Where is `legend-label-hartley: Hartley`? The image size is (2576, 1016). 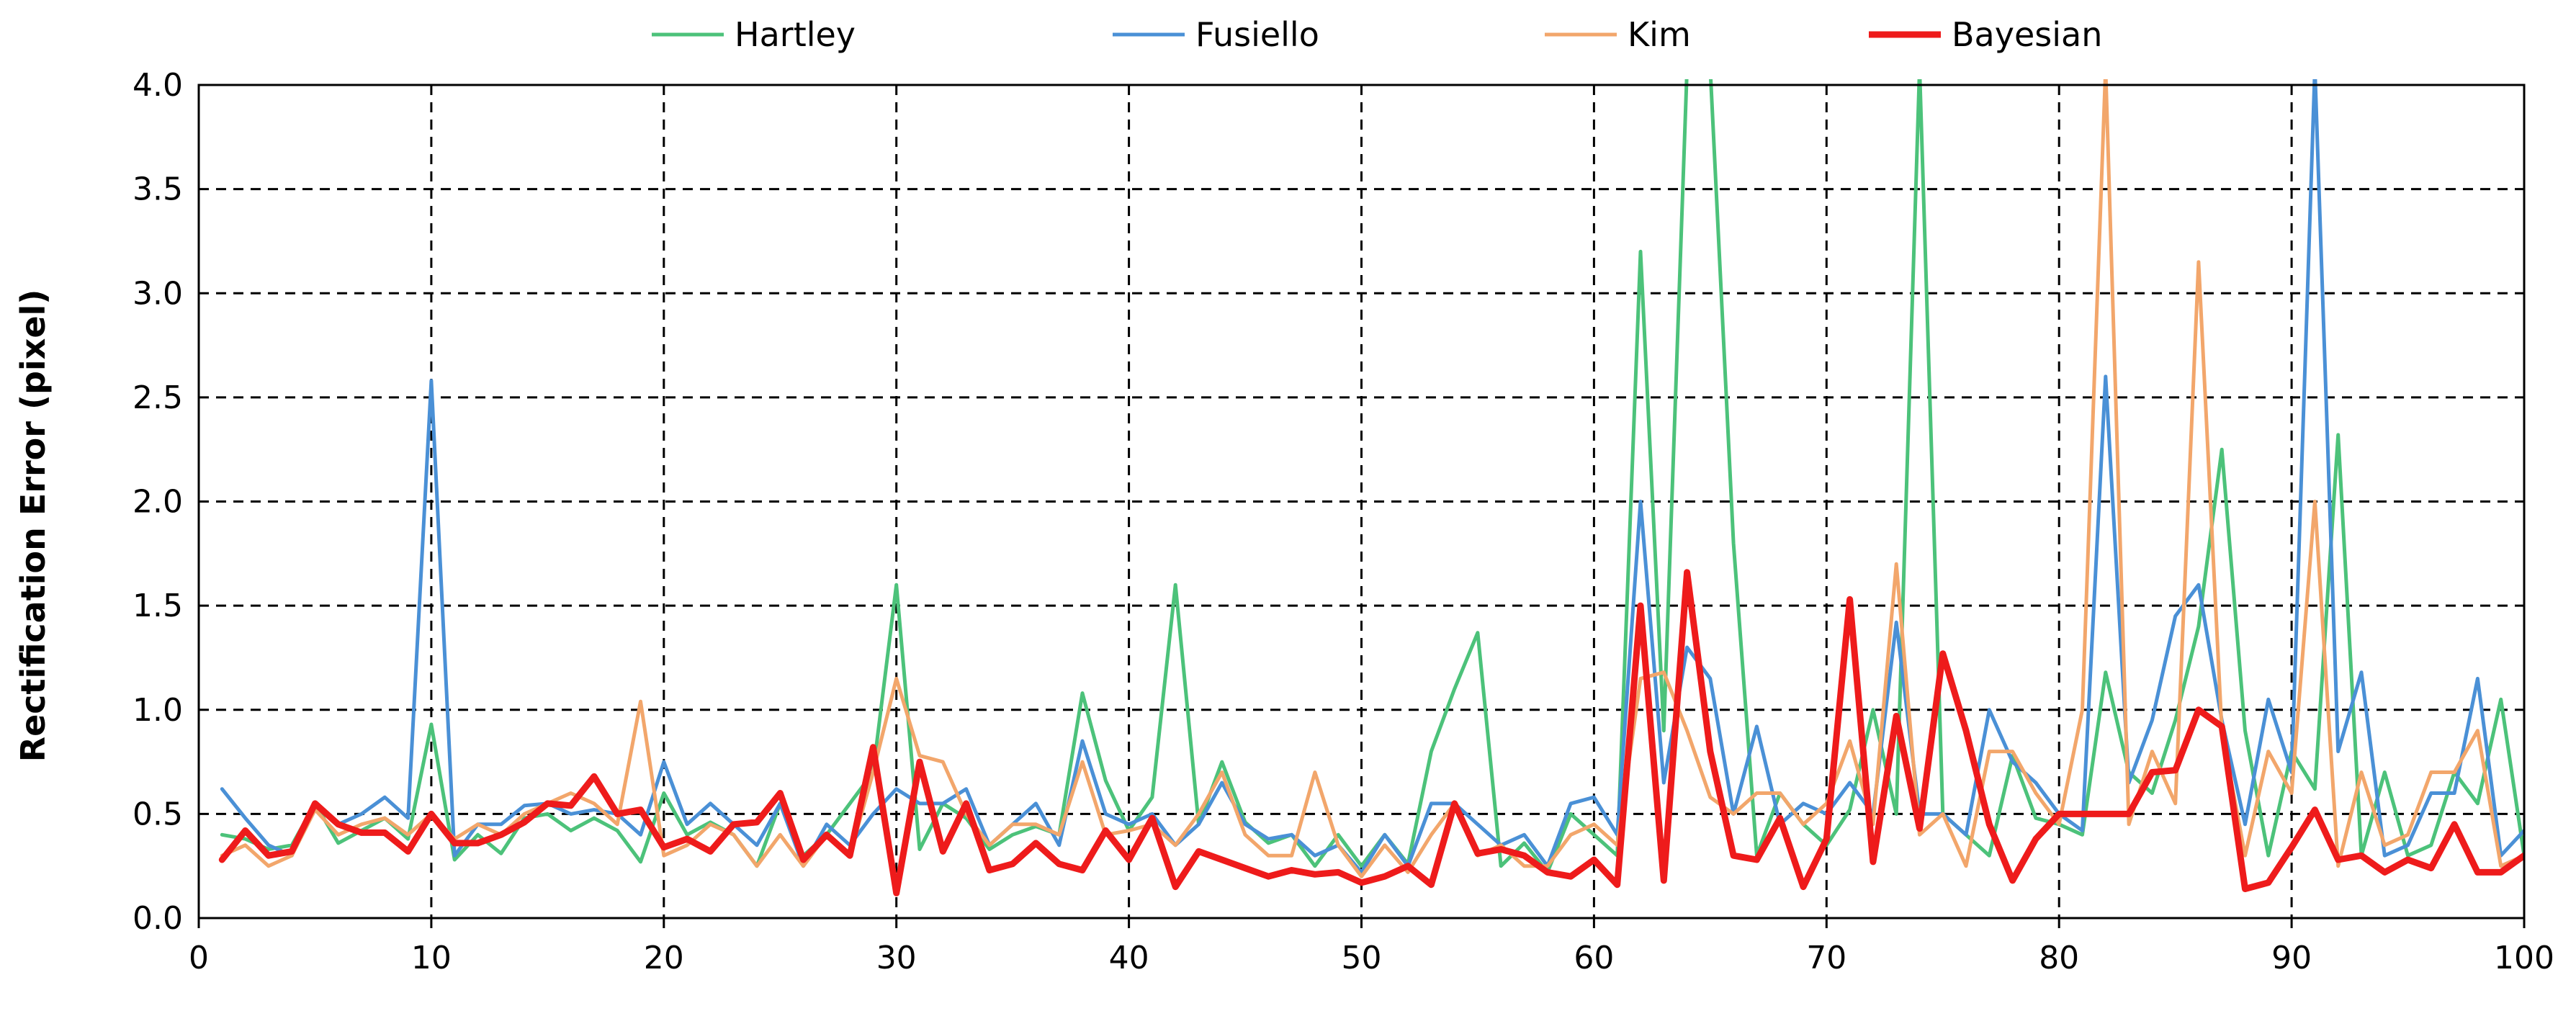
legend-label-hartley: Hartley is located at coordinates (795, 34).